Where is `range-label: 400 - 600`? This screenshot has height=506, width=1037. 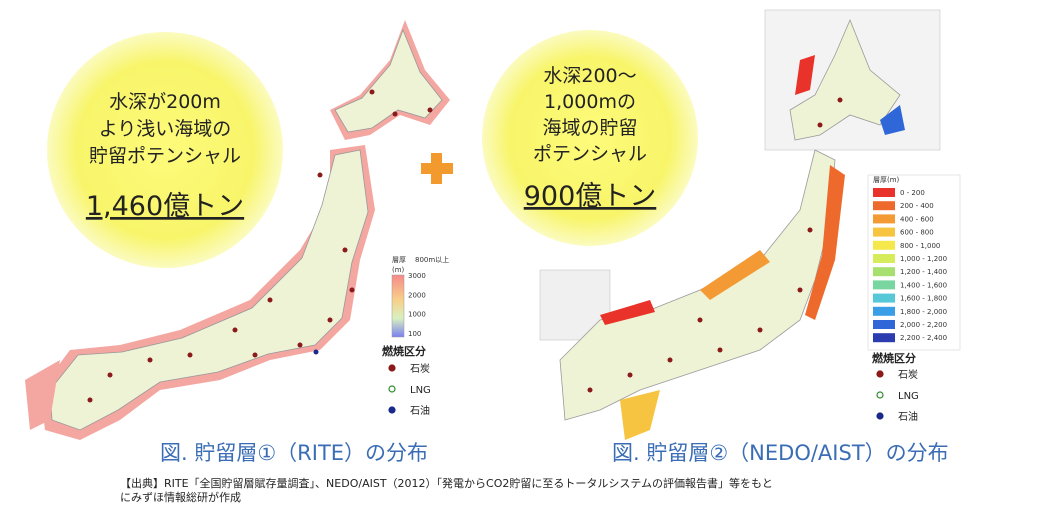
range-label: 400 - 600 is located at coordinates (917, 219).